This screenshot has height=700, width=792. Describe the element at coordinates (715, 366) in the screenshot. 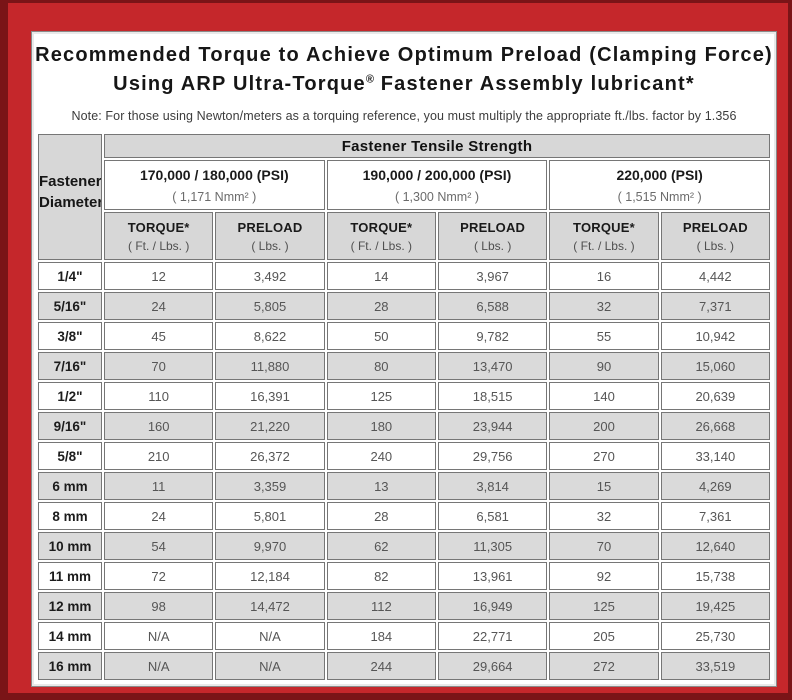

I see `value-cell: 15,060` at that location.